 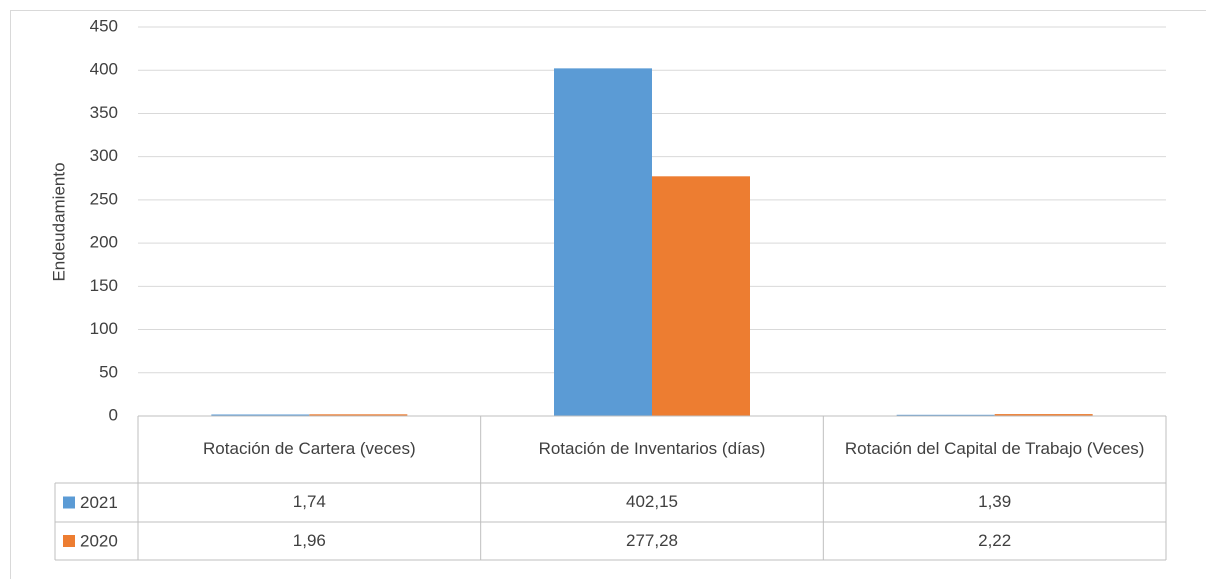 I want to click on table-value-box: 1,96, so click(x=309, y=540).